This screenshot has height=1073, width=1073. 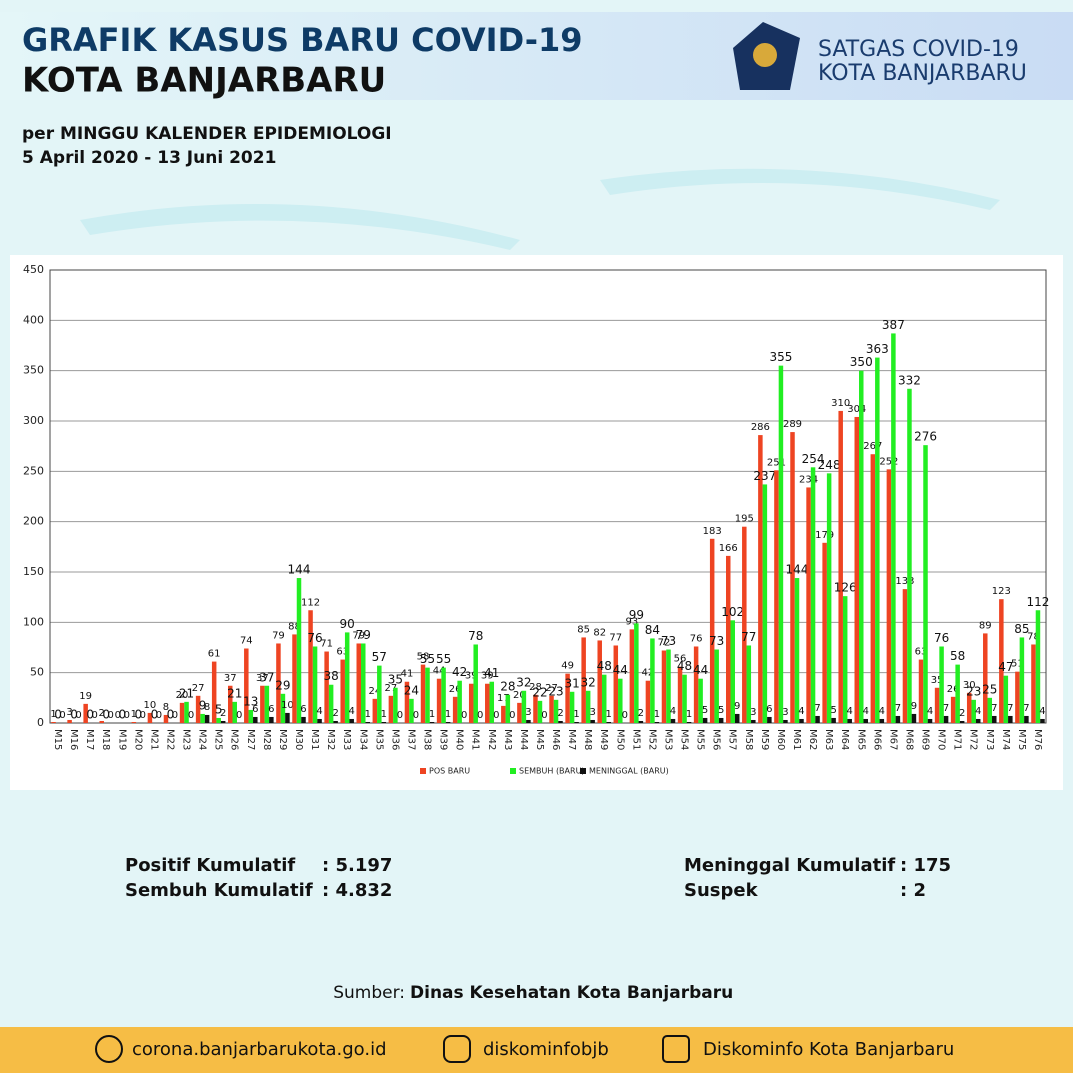 I want to click on data-label: 20, so click(x=182, y=695).